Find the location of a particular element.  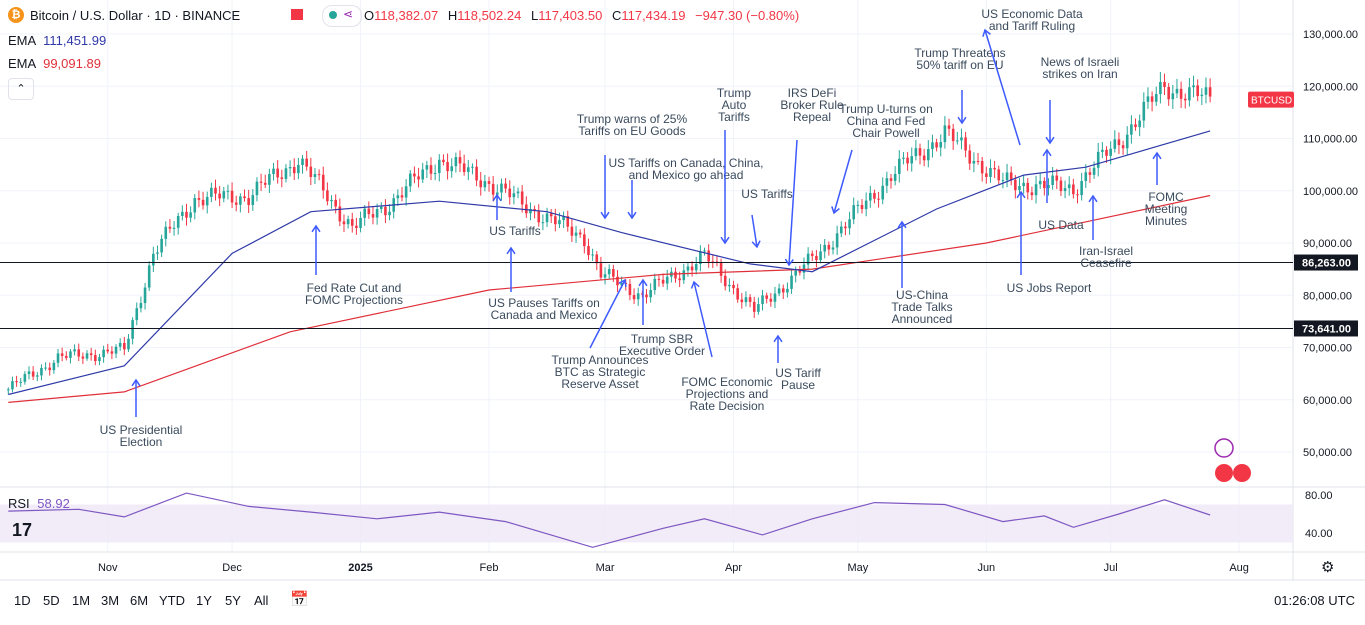

compare-pill: ⋖ is located at coordinates (342, 16).